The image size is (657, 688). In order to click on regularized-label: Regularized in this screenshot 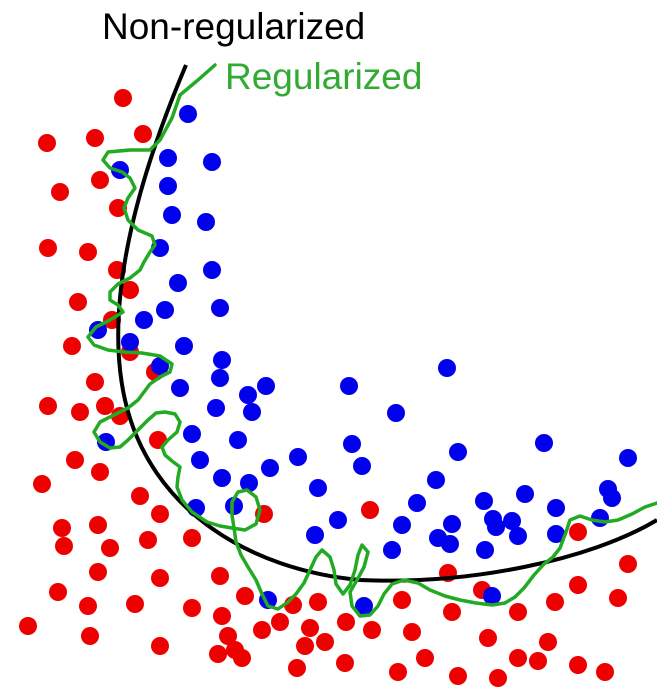, I will do `click(324, 76)`.